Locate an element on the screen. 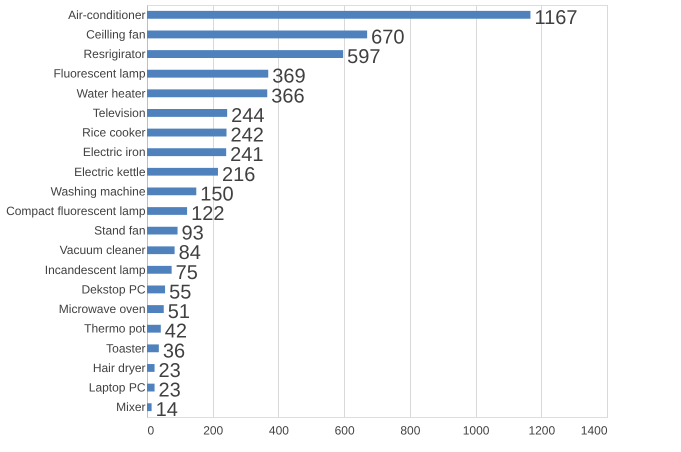  y-tick-label: Laptop PC is located at coordinates (117, 387).